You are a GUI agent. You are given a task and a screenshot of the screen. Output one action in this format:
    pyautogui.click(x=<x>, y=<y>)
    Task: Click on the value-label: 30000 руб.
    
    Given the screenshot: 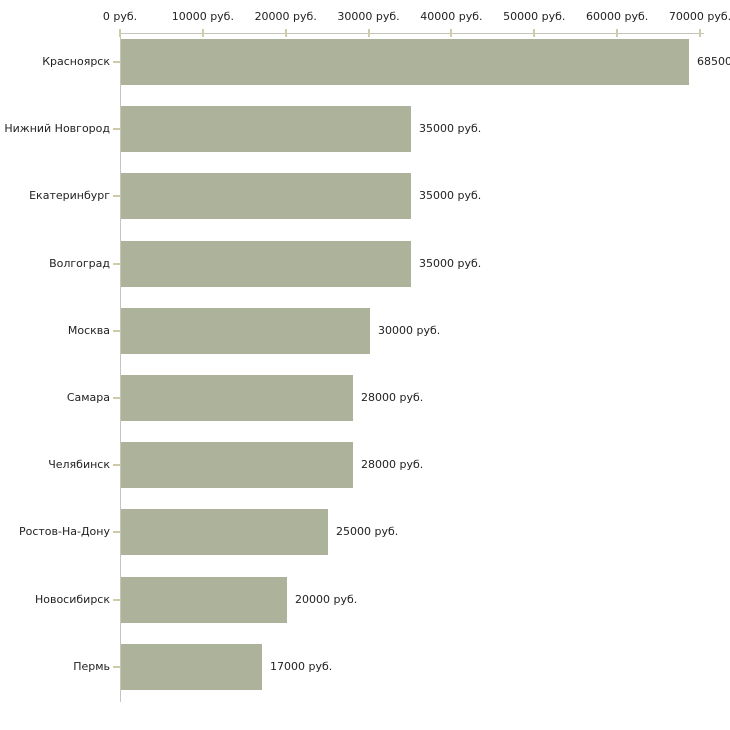 What is the action you would take?
    pyautogui.click(x=409, y=330)
    